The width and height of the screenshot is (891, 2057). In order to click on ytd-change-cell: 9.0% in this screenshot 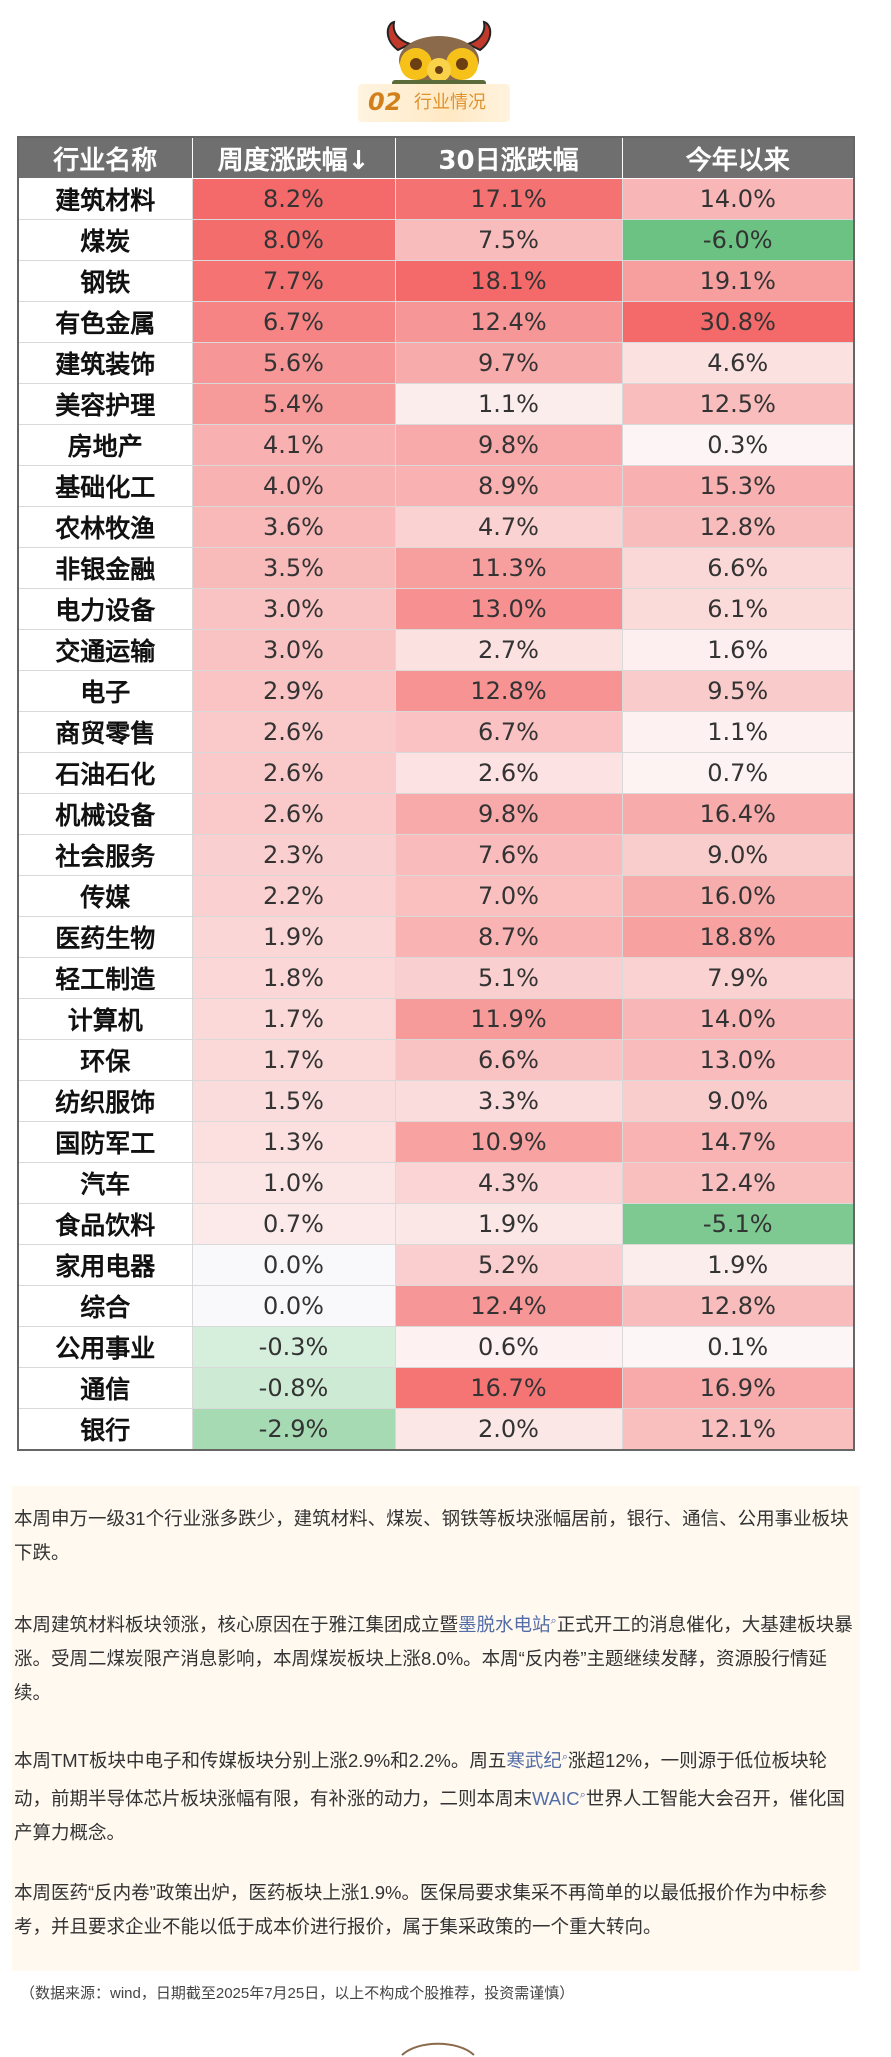, I will do `click(738, 1101)`.